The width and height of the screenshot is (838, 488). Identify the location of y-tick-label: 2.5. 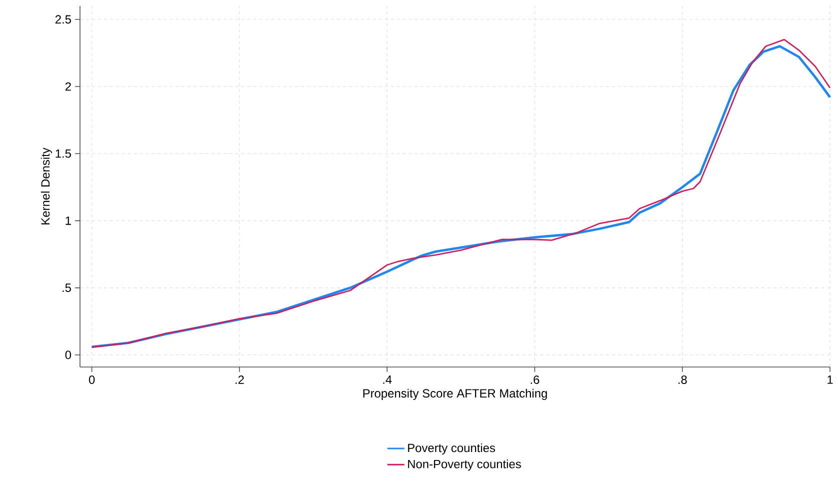
(63, 19).